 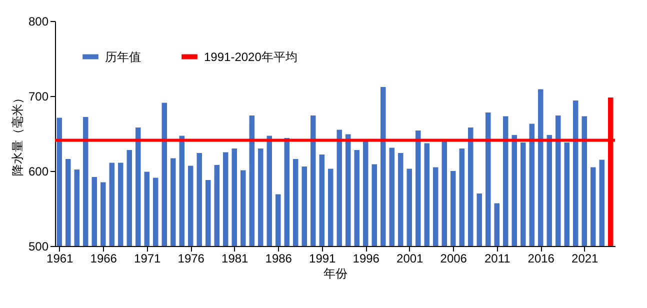 I want to click on x-tick-label: 2016, so click(x=541, y=259).